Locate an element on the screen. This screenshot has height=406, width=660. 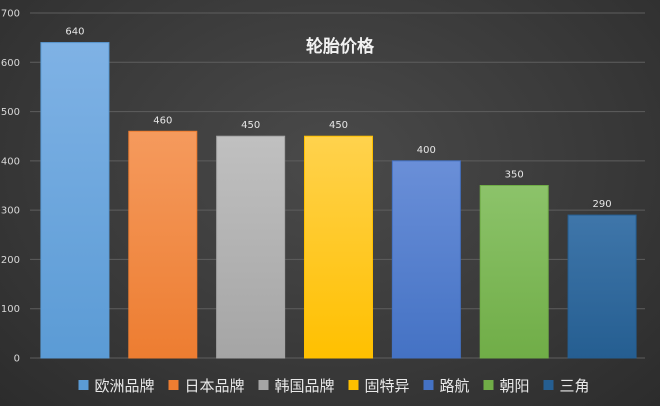
y-tick-label: 400 is located at coordinates (10, 161).